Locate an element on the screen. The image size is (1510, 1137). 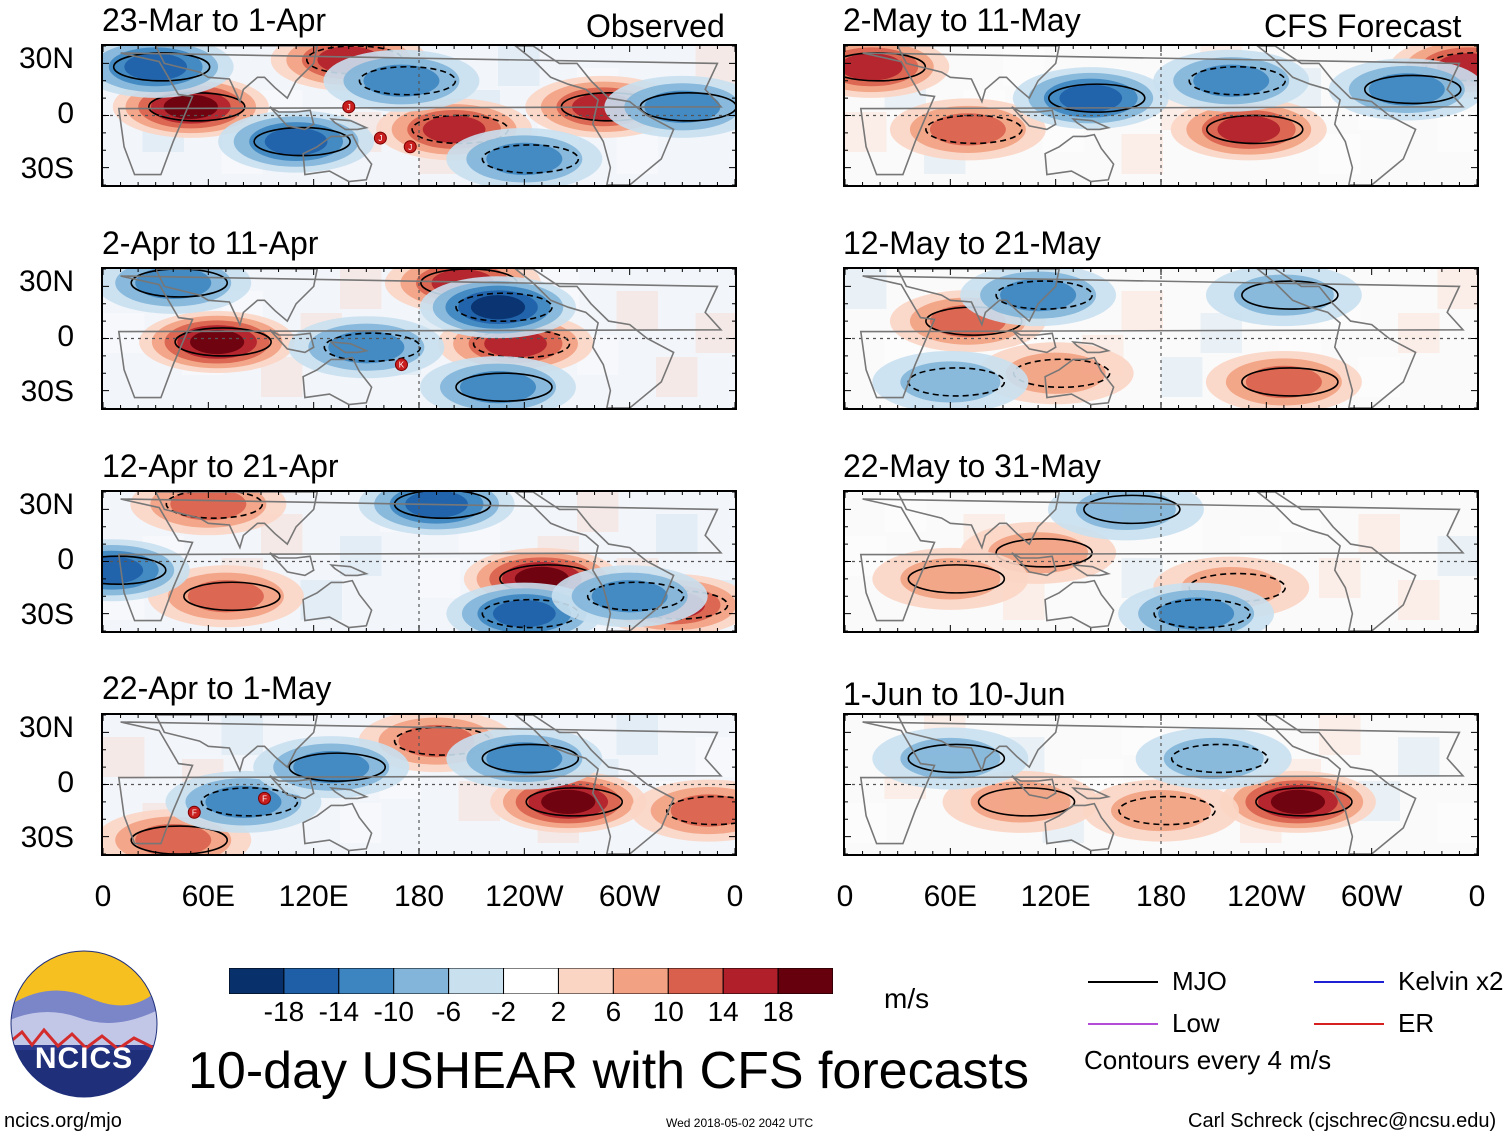
colorbar-label: 2 is located at coordinates (558, 1011).